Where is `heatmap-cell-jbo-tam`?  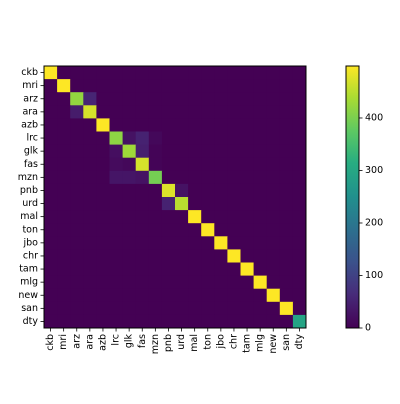
heatmap-cell-jbo-tam is located at coordinates (247, 243).